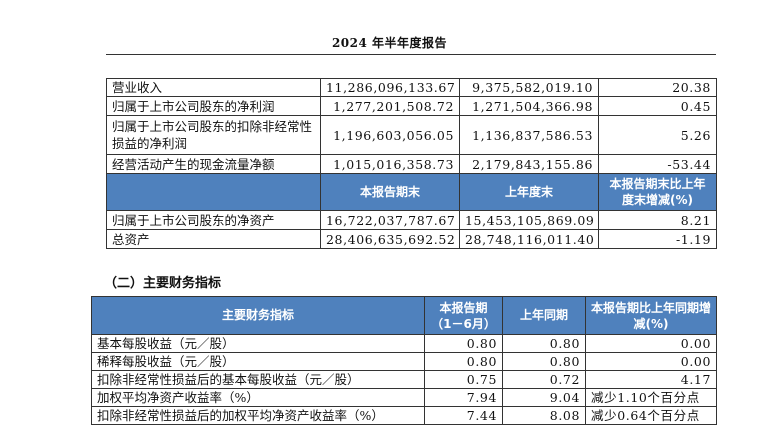 This screenshot has width=779, height=447. I want to click on column-header-current-period: 本报告期（1－6月）, so click(463, 315).